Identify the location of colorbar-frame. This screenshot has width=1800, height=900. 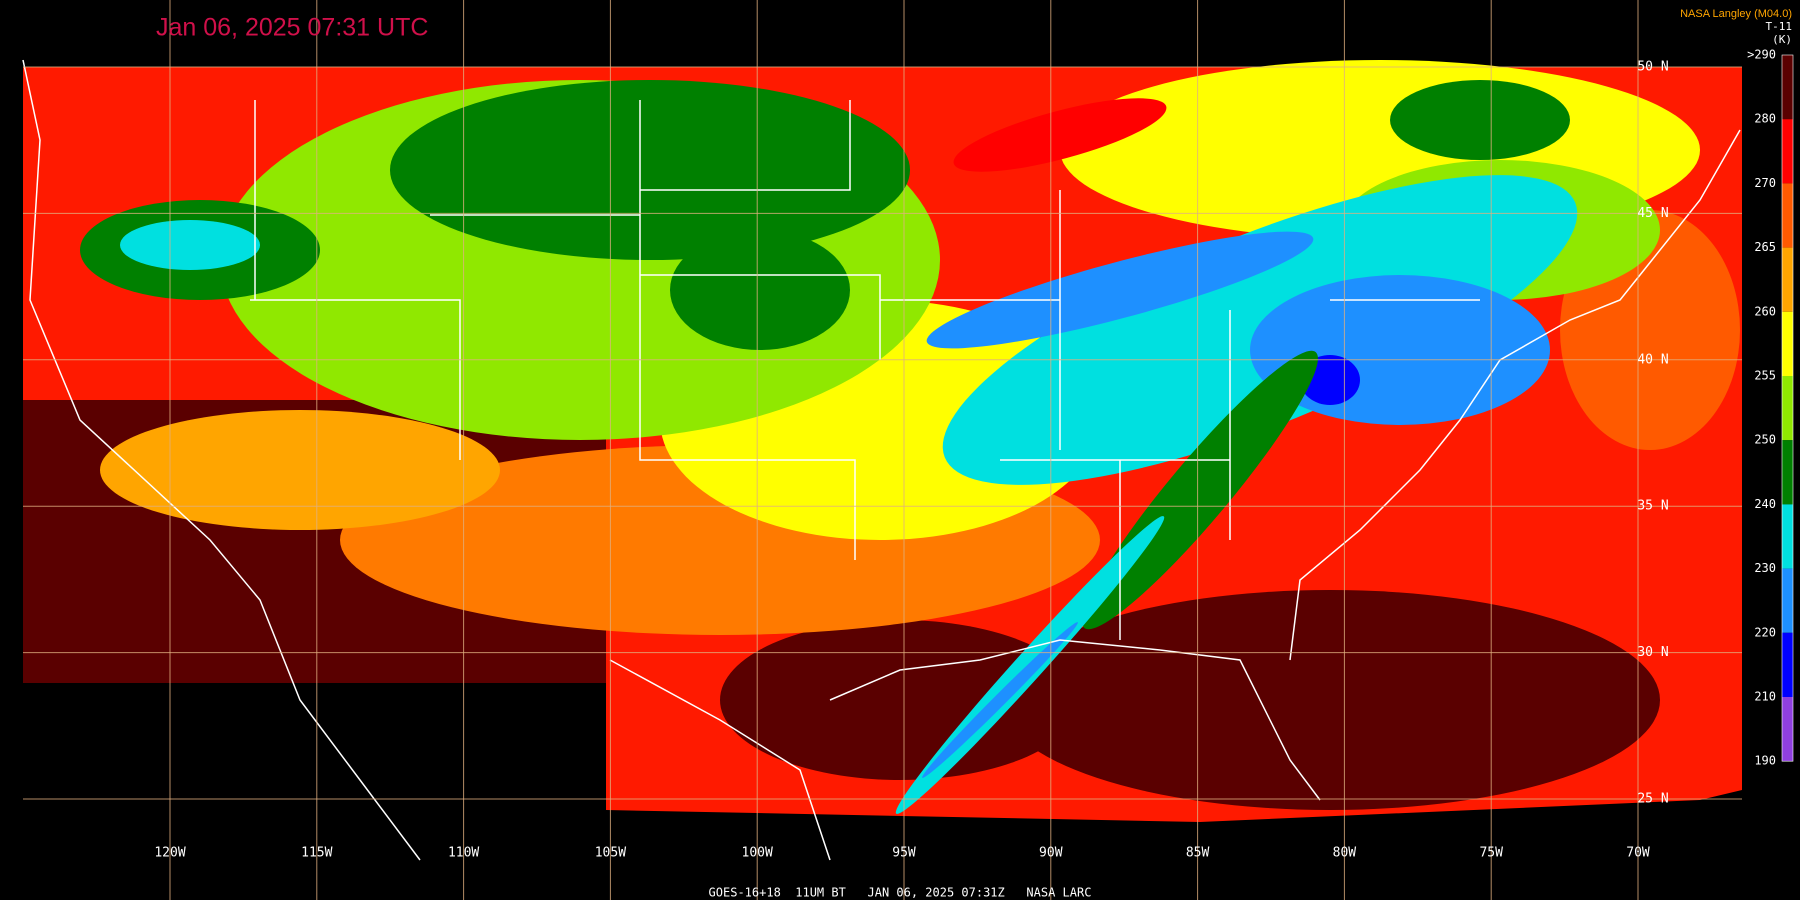
(1787, 408).